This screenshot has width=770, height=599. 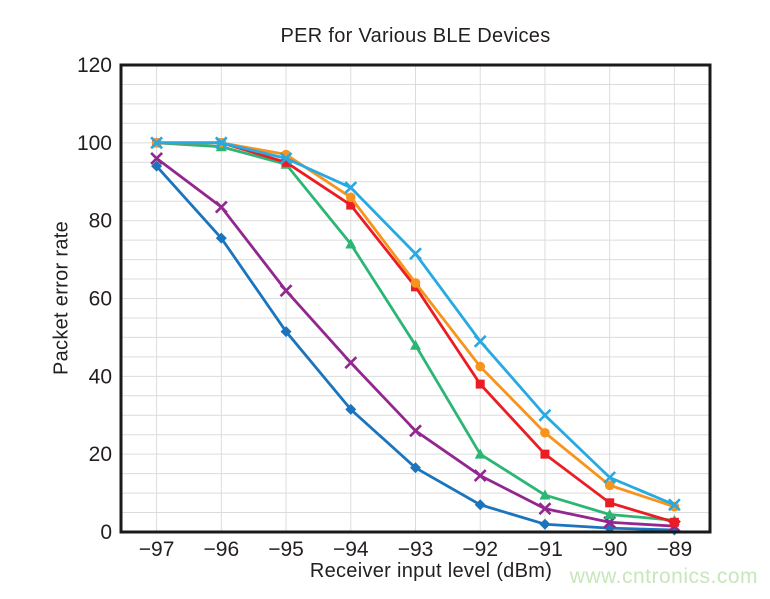 What do you see at coordinates (431, 571) in the screenshot?
I see `x-axis-title: Receiver input level (dBm)` at bounding box center [431, 571].